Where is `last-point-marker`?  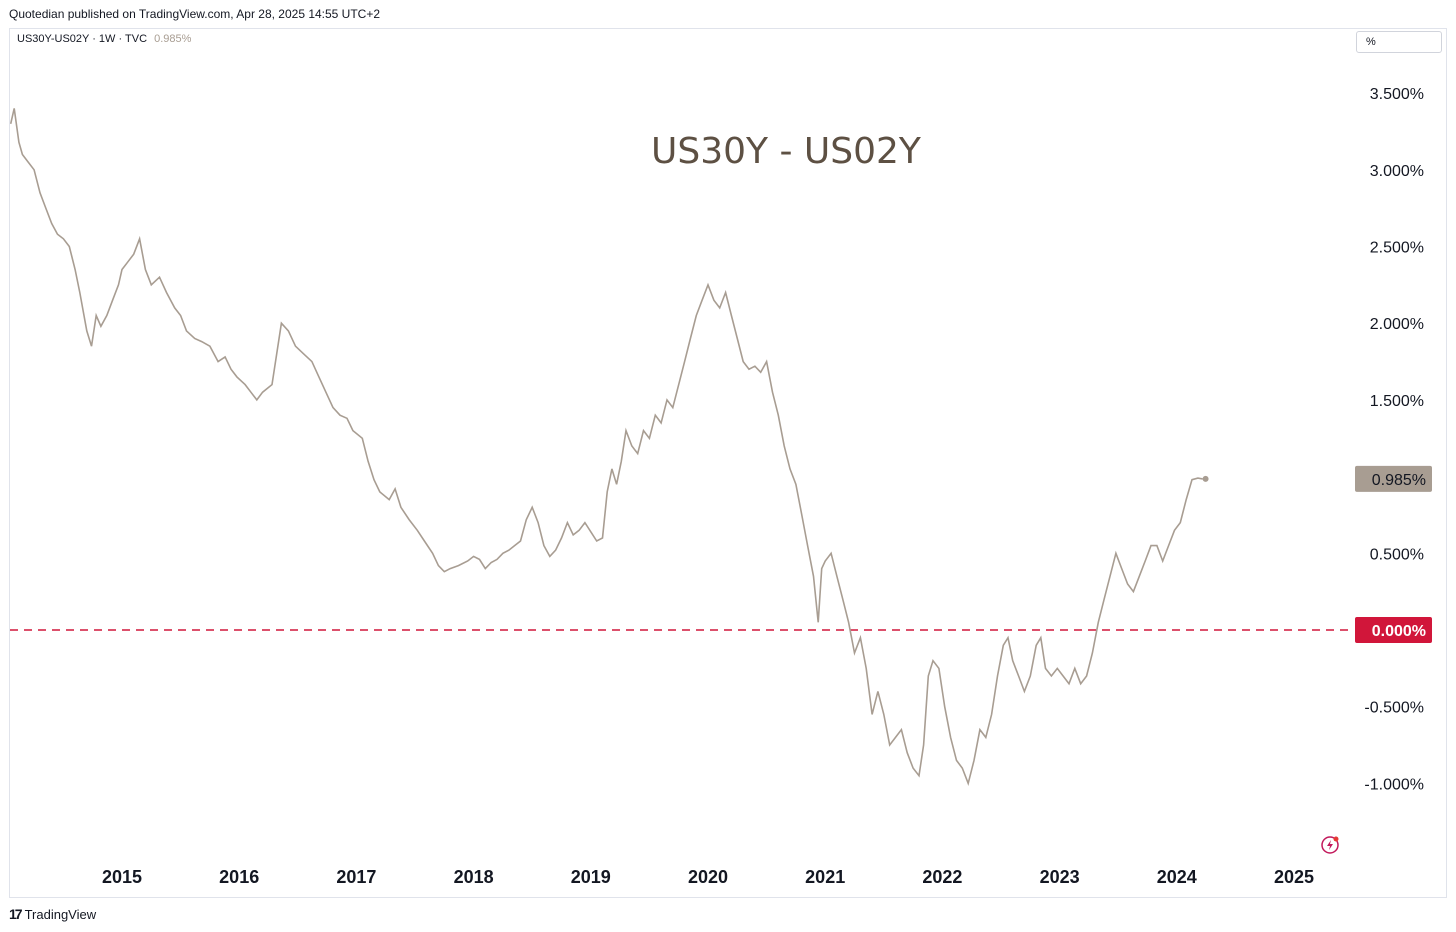 last-point-marker is located at coordinates (1205, 478).